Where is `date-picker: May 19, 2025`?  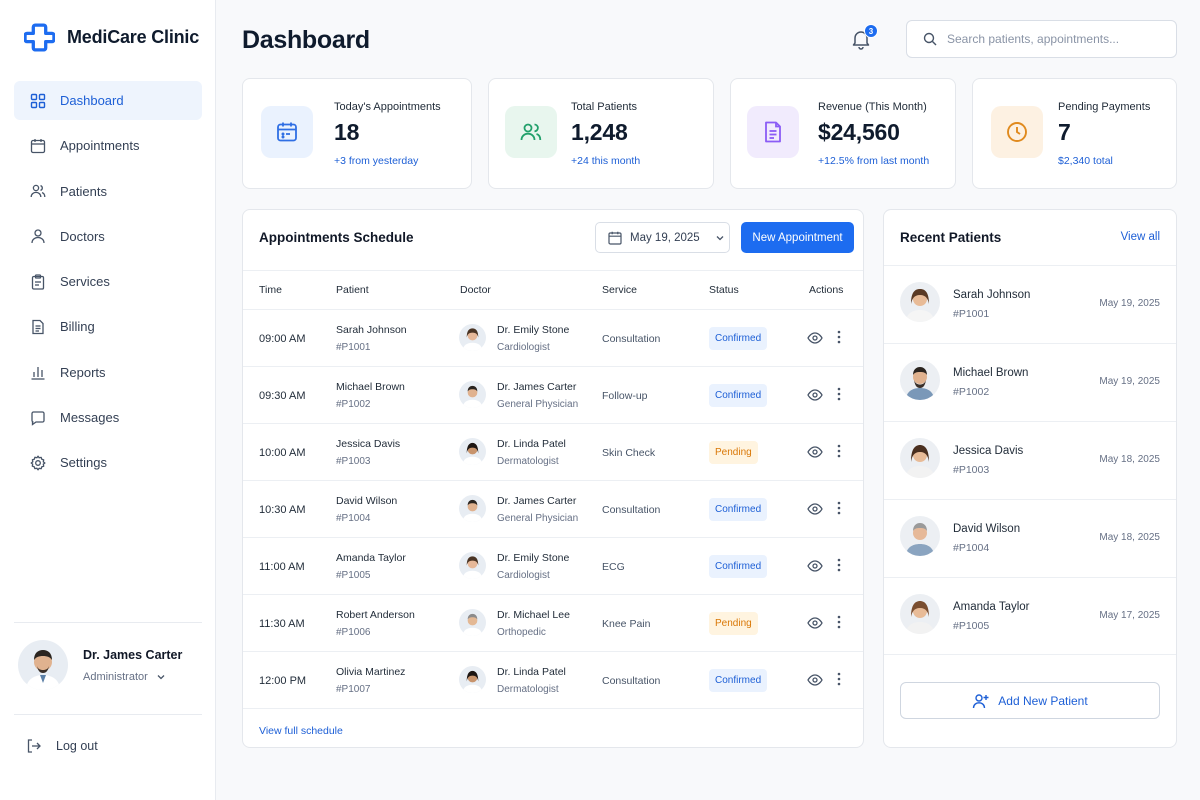
date-picker: May 19, 2025 is located at coordinates (662, 237).